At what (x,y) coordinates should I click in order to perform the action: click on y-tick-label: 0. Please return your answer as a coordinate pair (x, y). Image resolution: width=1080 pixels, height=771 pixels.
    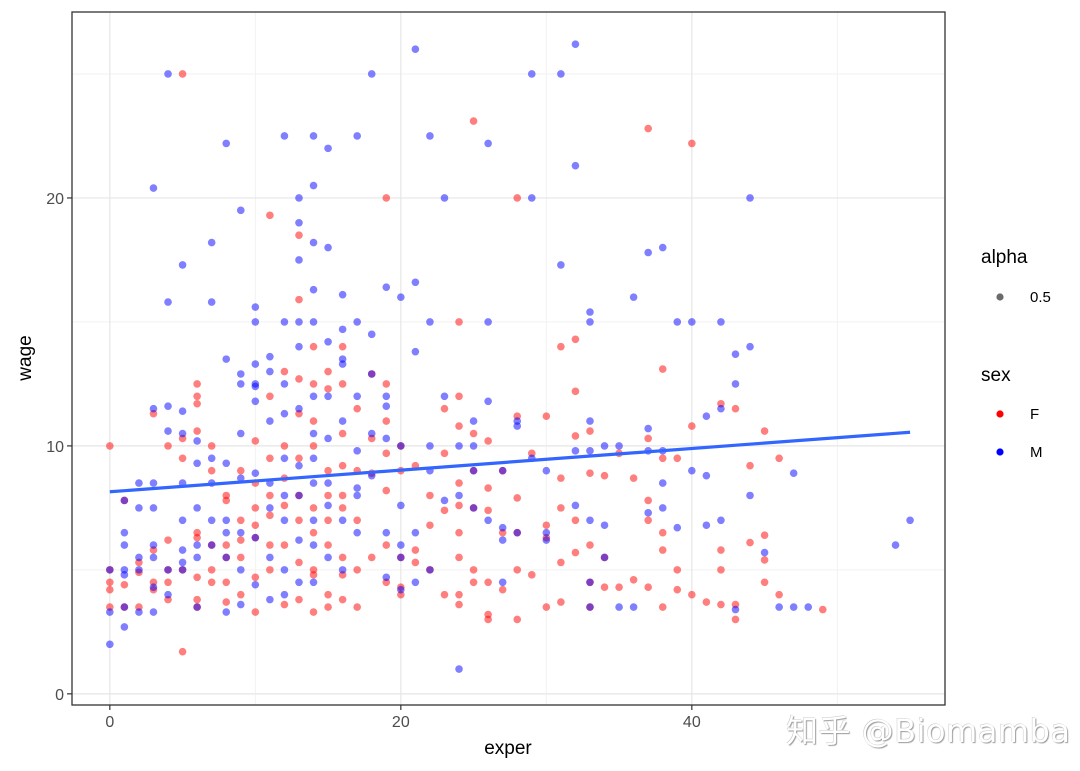
    Looking at the image, I should click on (59, 695).